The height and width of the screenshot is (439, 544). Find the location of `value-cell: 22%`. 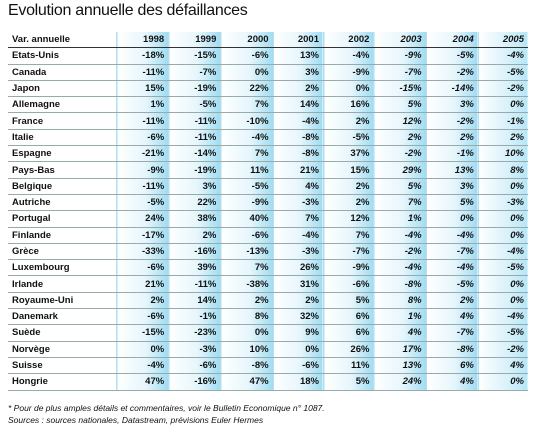

value-cell: 22% is located at coordinates (194, 203).